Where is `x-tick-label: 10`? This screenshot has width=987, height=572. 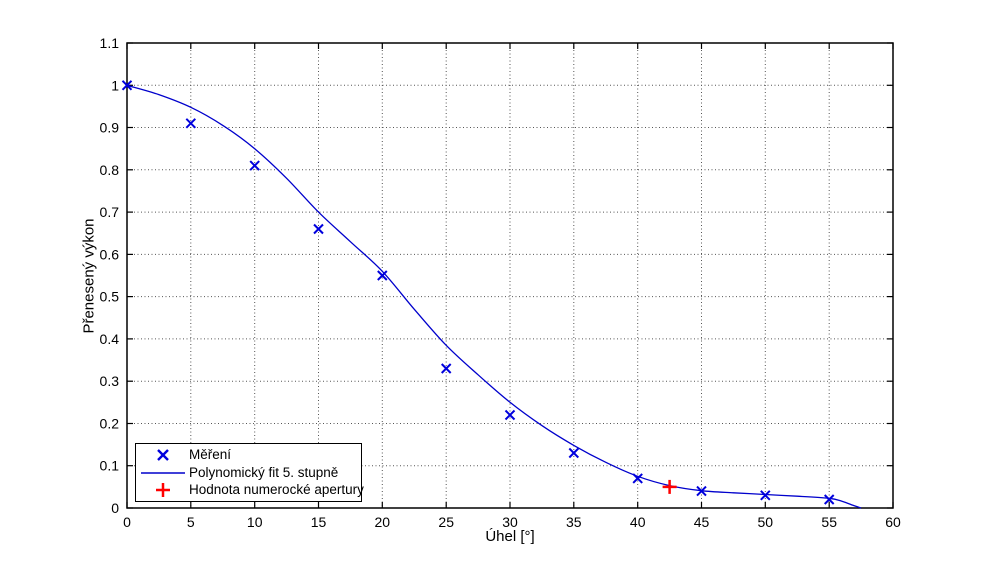 x-tick-label: 10 is located at coordinates (255, 522).